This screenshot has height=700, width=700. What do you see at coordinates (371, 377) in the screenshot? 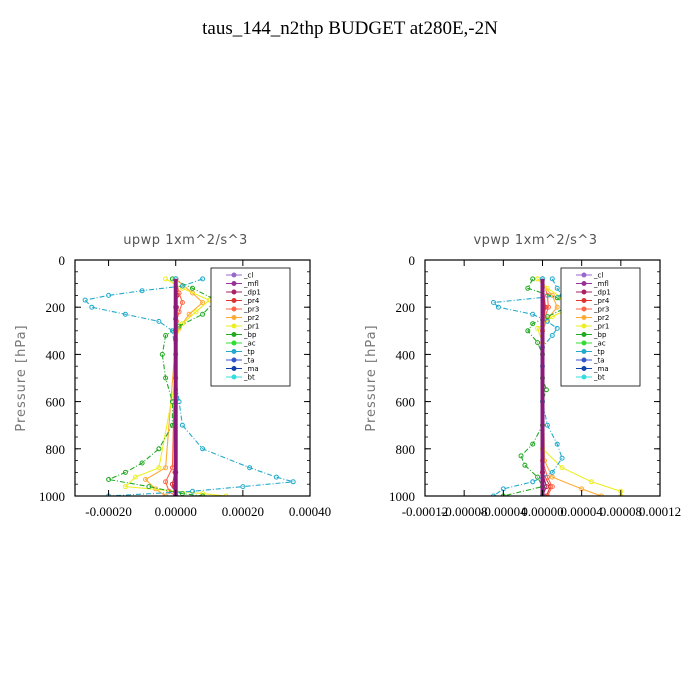
I see `y-axis-label: Pressure [hPa]` at bounding box center [371, 377].